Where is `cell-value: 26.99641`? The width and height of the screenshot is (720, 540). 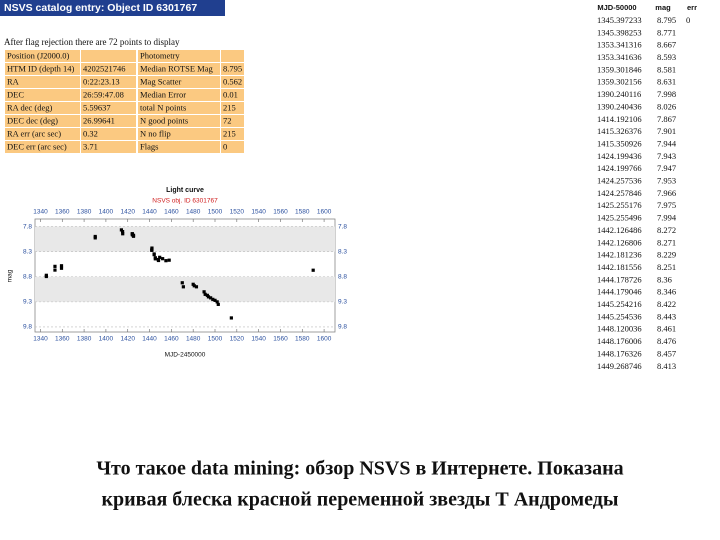
cell-value: 26.99641 is located at coordinates (99, 120).